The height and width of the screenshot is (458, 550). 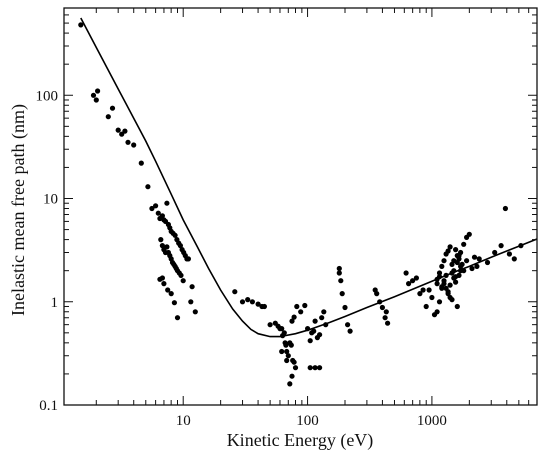 What do you see at coordinates (47, 96) in the screenshot?
I see `y-tick-label: 100` at bounding box center [47, 96].